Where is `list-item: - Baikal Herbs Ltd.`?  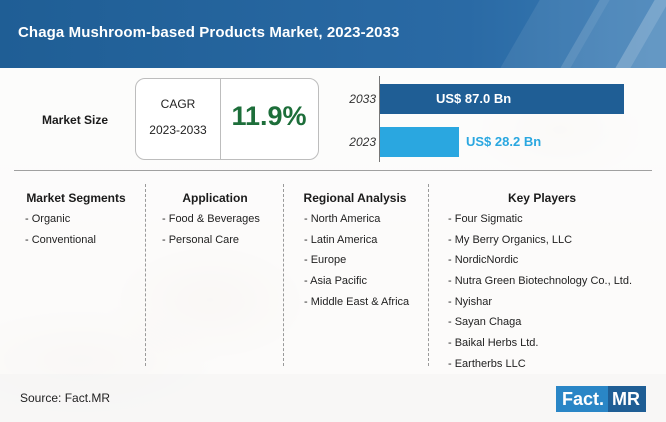
list-item: - Baikal Herbs Ltd. is located at coordinates (493, 343).